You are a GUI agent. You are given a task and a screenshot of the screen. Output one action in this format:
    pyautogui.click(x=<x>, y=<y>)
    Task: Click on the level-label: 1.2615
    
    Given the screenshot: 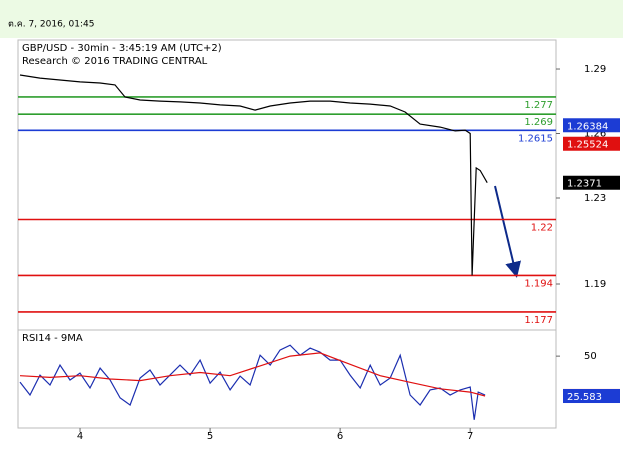 What is the action you would take?
    pyautogui.click(x=535, y=138)
    